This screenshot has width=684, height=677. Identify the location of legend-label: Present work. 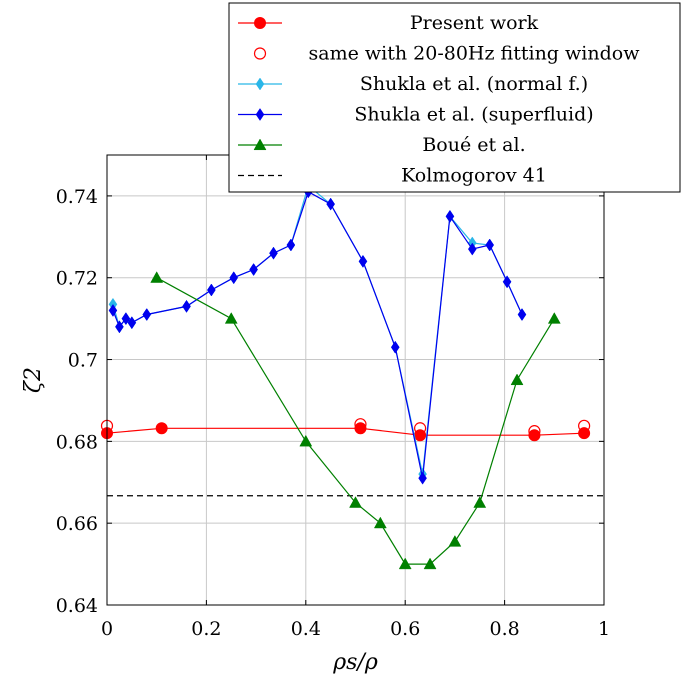
(474, 23).